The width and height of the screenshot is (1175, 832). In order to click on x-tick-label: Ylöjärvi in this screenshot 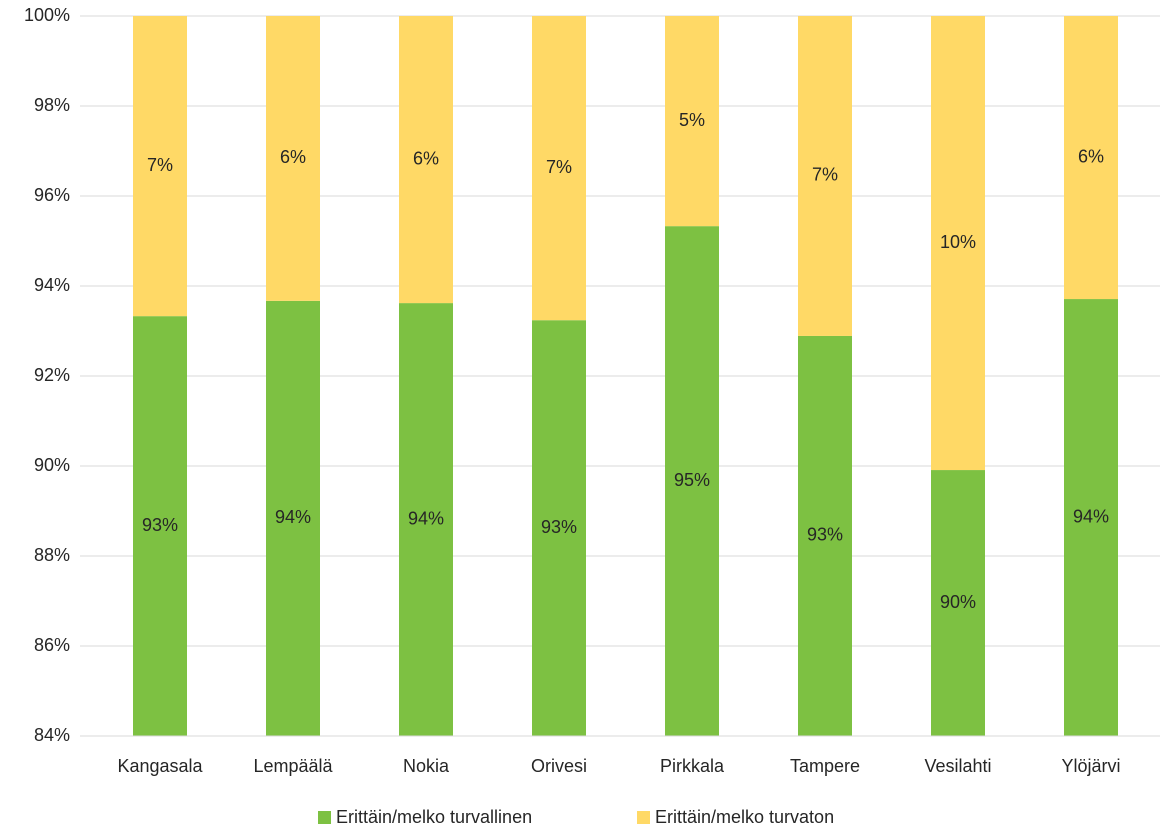, I will do `click(1090, 766)`.